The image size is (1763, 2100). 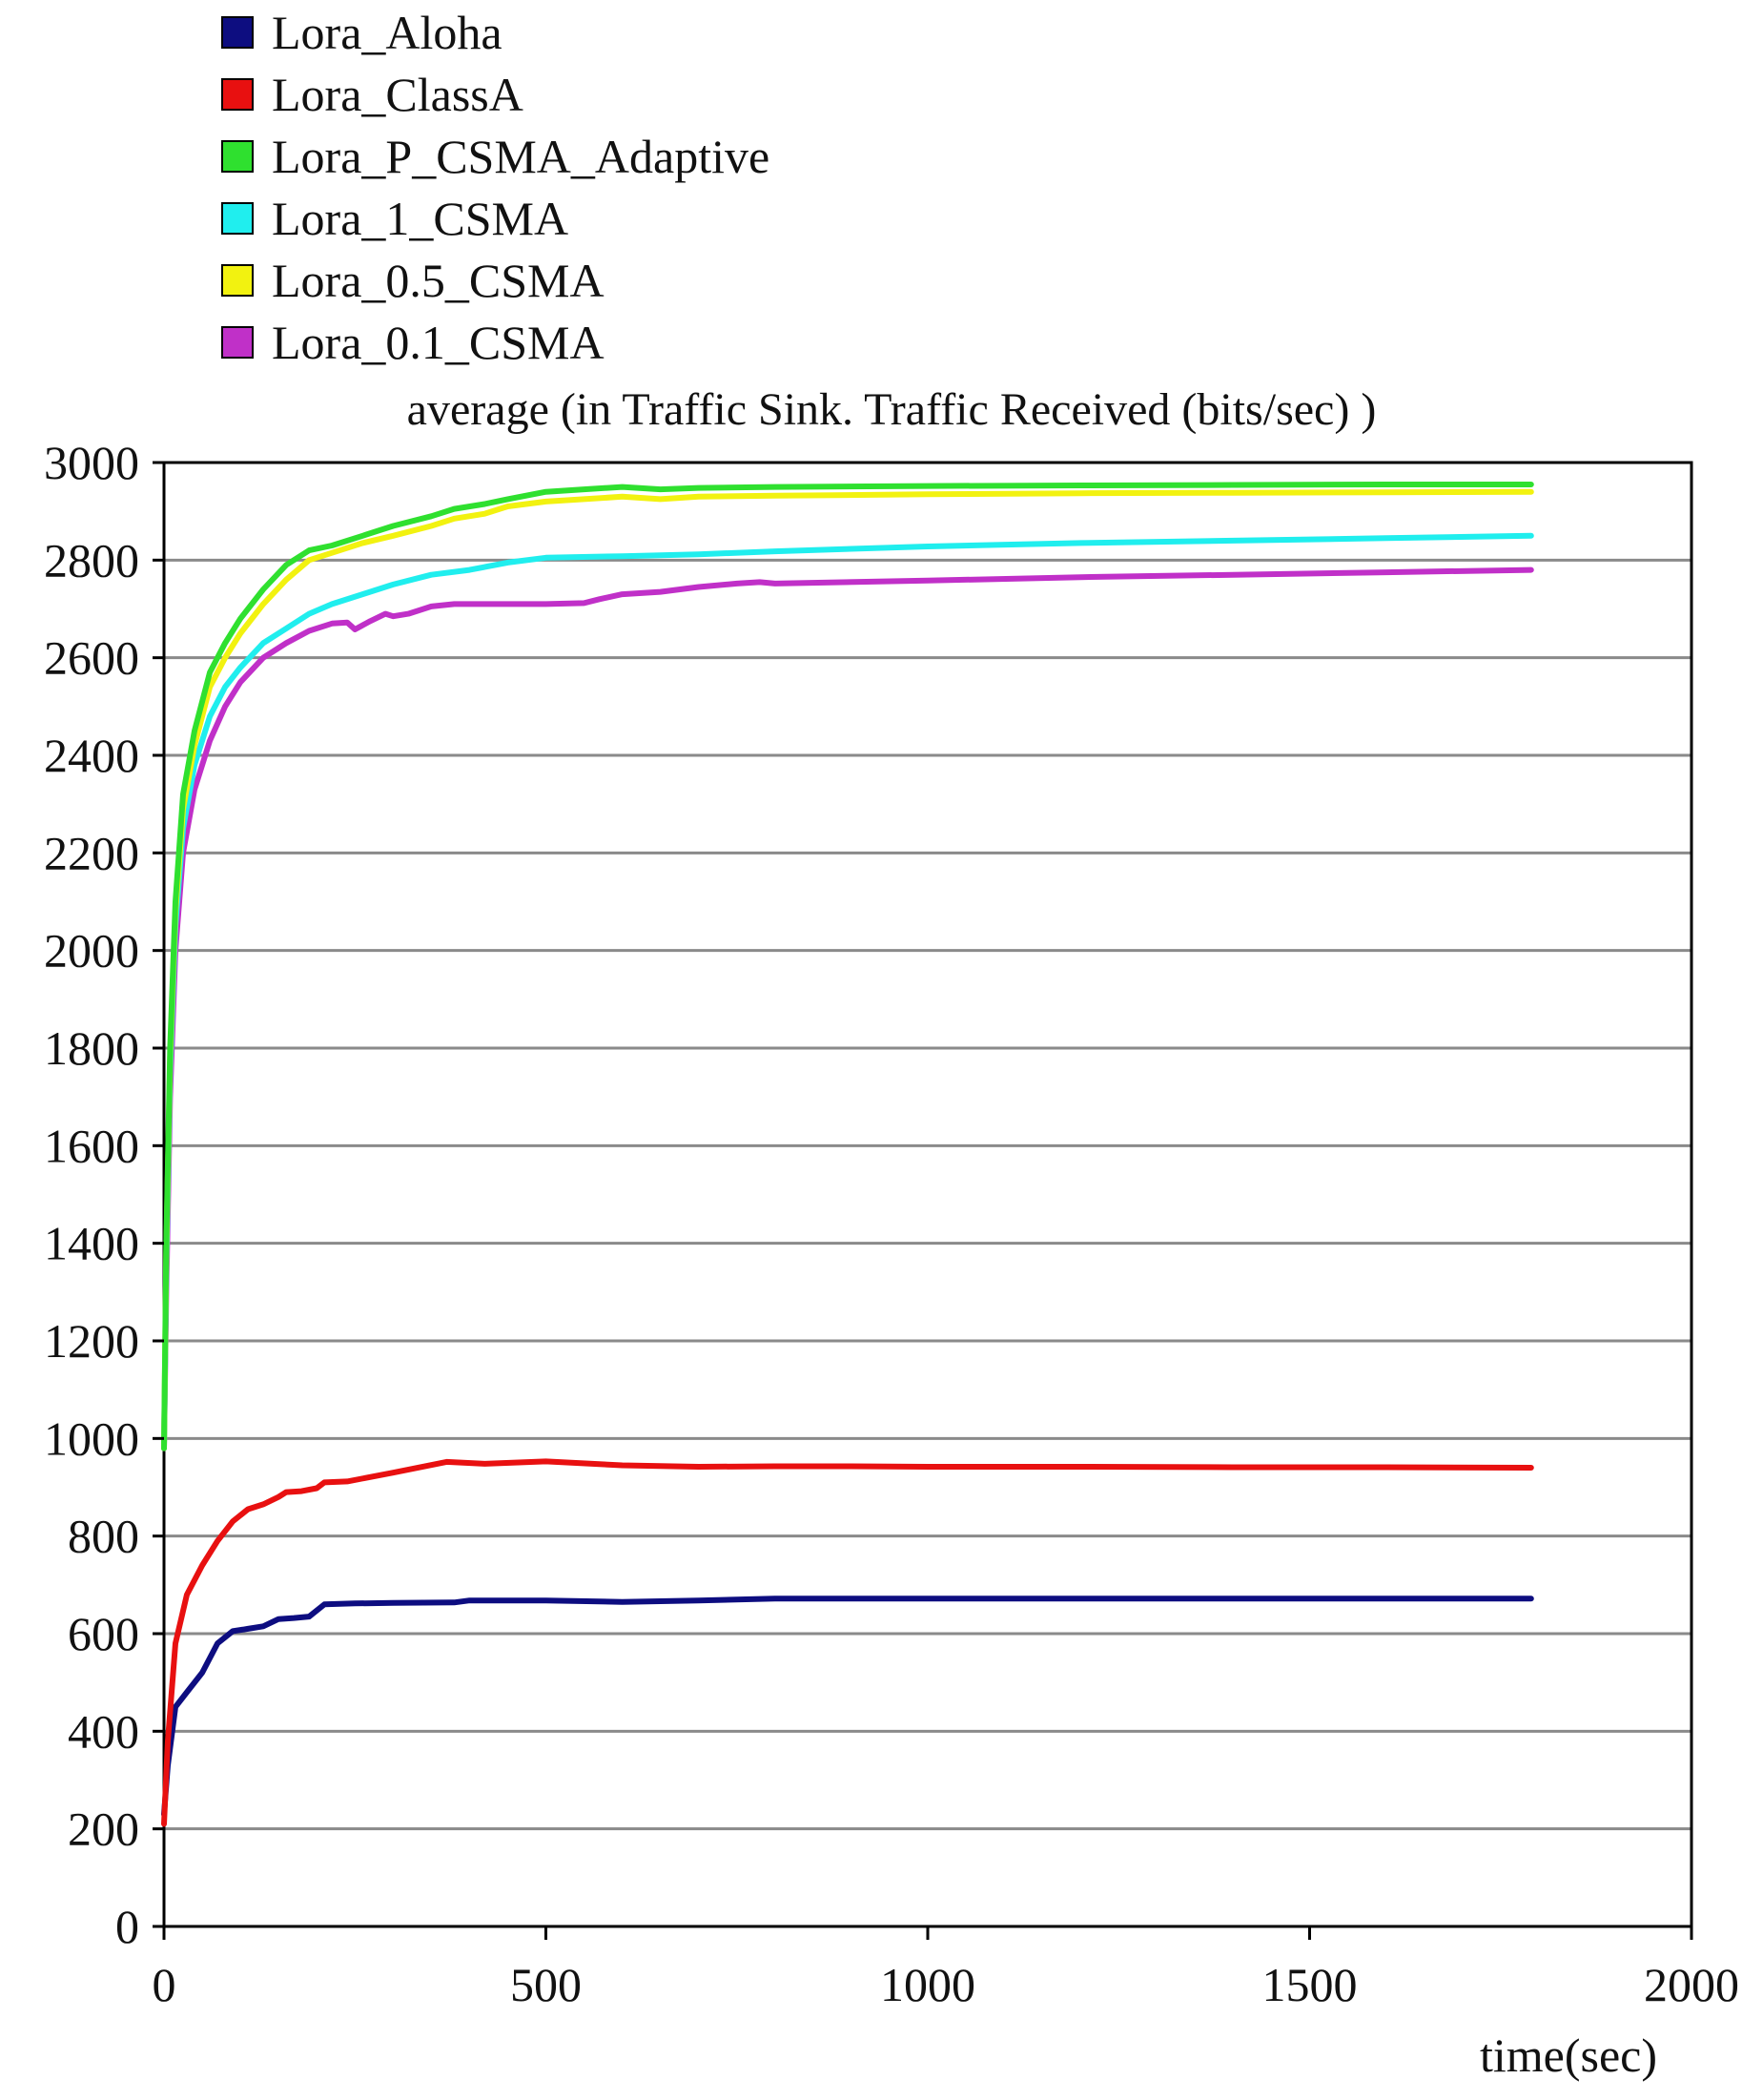 What do you see at coordinates (927, 1984) in the screenshot?
I see `x-tick-label: 1000` at bounding box center [927, 1984].